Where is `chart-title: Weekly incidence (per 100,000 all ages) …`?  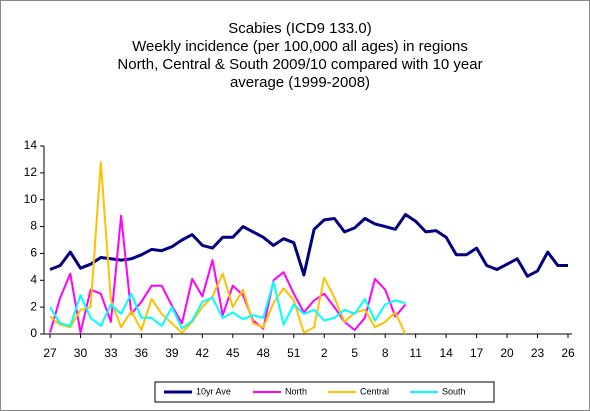 chart-title: Weekly incidence (per 100,000 all ages) … is located at coordinates (300, 46).